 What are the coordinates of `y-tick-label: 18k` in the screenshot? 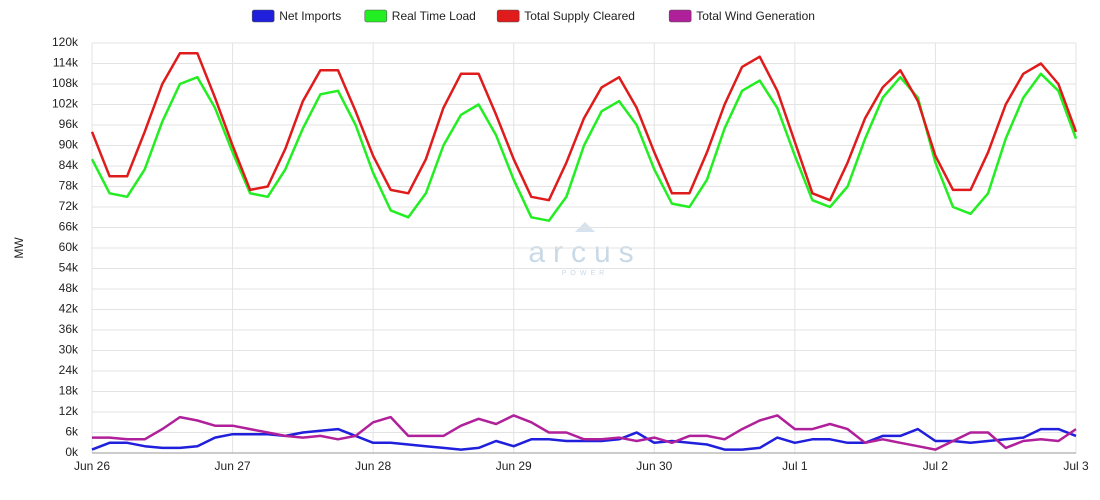 It's located at (69, 391).